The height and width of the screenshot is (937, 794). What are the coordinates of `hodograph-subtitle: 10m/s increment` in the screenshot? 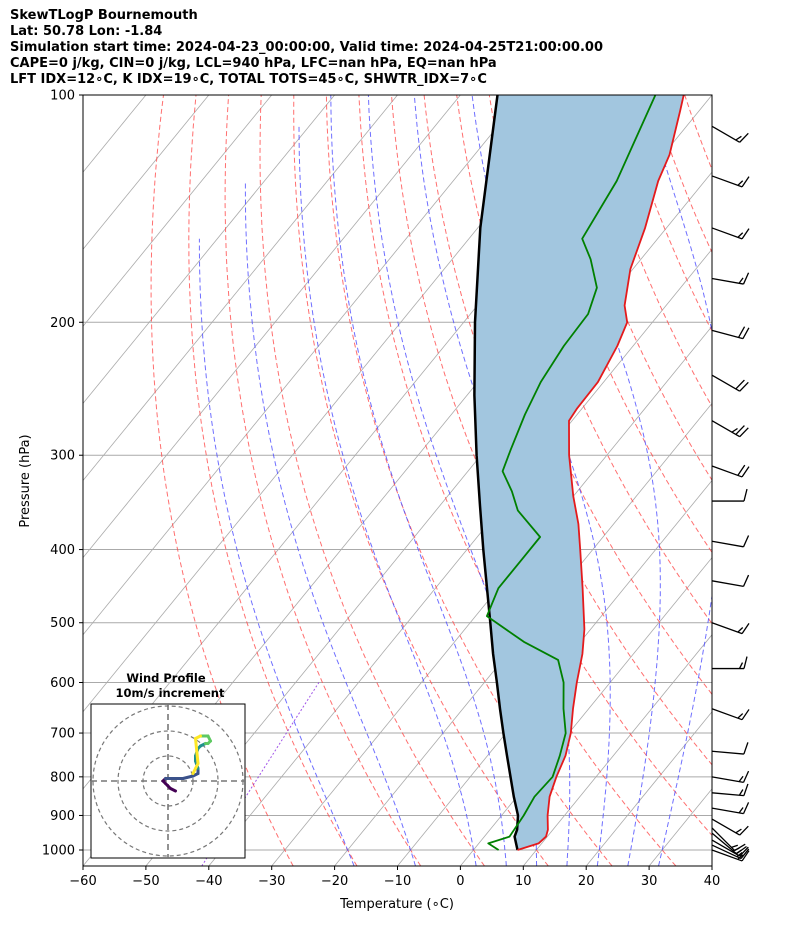 It's located at (170, 693).